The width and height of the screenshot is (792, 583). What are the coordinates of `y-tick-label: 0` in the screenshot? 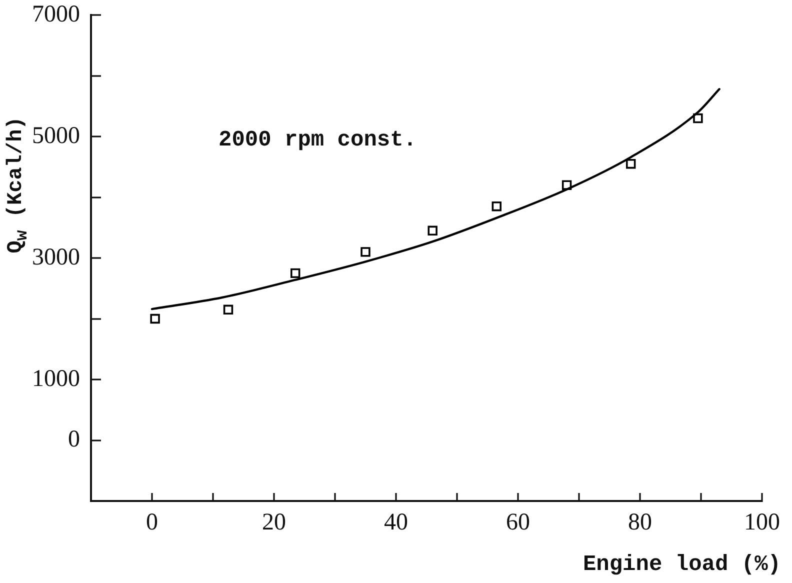 It's located at (74, 439).